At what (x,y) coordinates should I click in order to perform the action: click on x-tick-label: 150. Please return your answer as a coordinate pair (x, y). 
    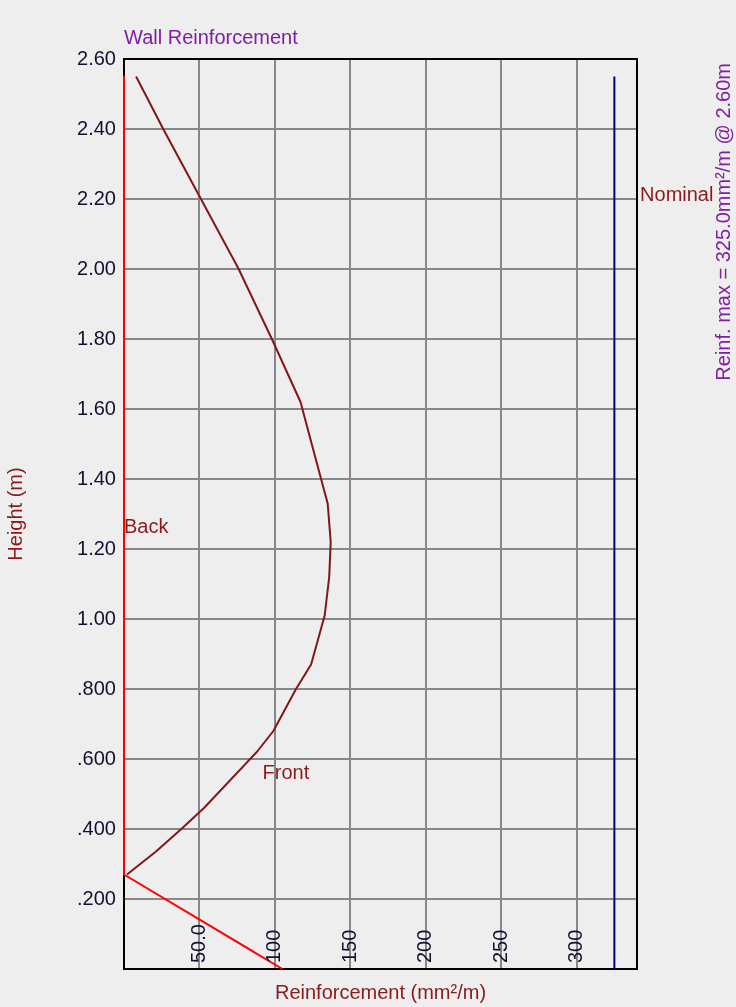
    Looking at the image, I should click on (348, 946).